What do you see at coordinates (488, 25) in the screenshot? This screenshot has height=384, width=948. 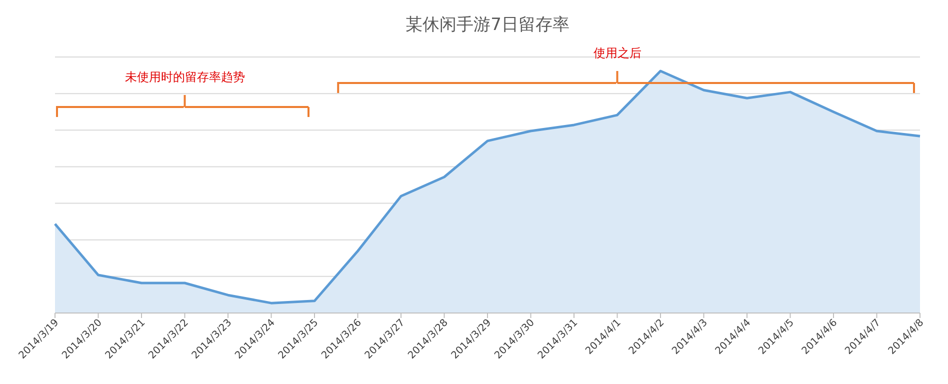 I see `chart-title: 某休闲手游7日留存率` at bounding box center [488, 25].